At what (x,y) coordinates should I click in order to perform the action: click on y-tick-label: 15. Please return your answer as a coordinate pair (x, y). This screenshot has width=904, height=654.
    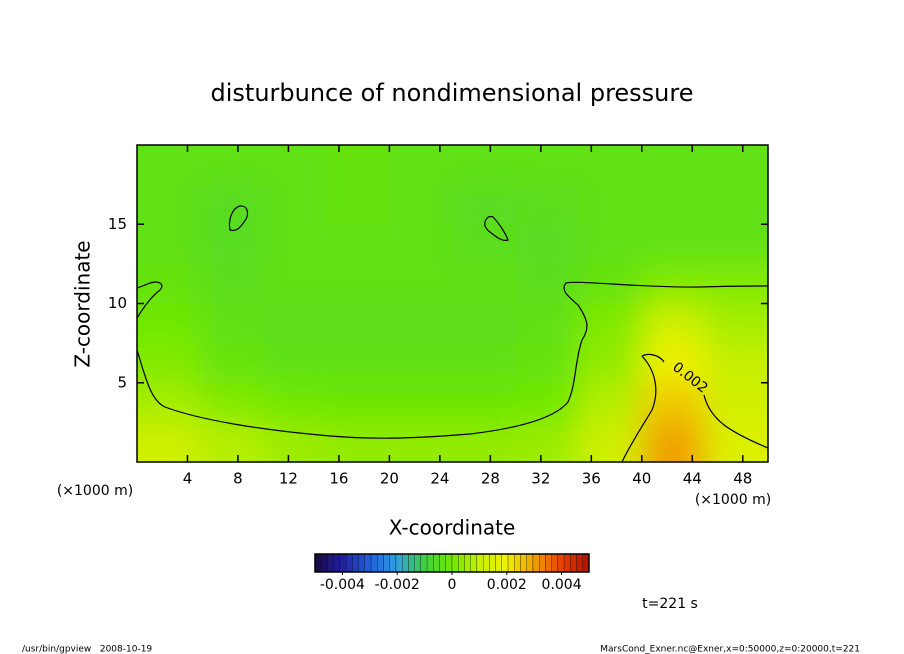
    Looking at the image, I should click on (117, 224).